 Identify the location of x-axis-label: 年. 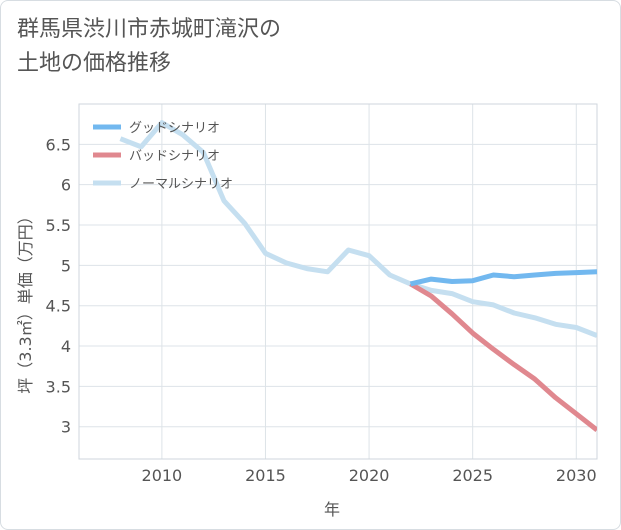
(332, 509).